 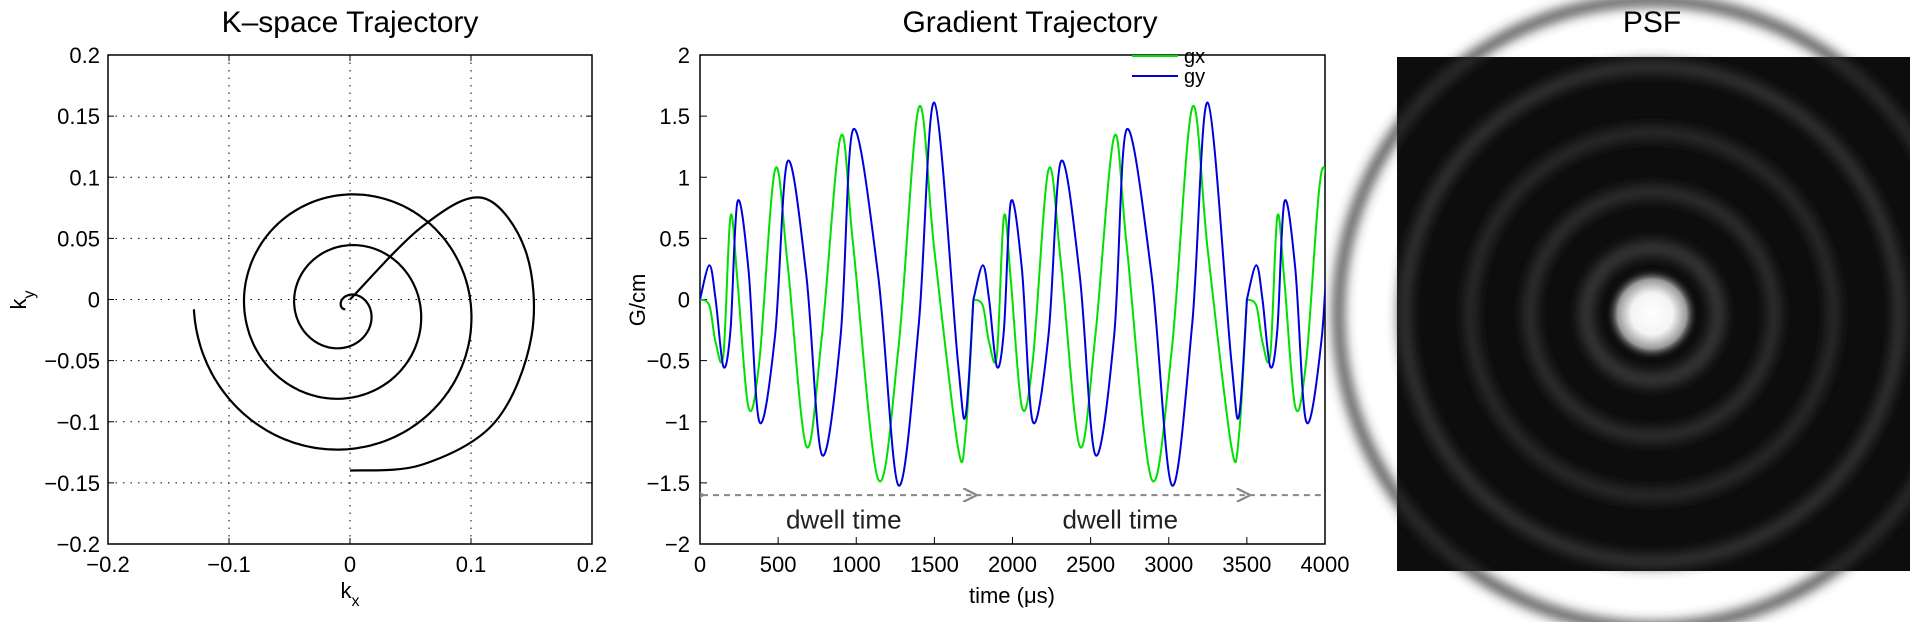 What do you see at coordinates (677, 544) in the screenshot?
I see `gradient-ytick-label: −2` at bounding box center [677, 544].